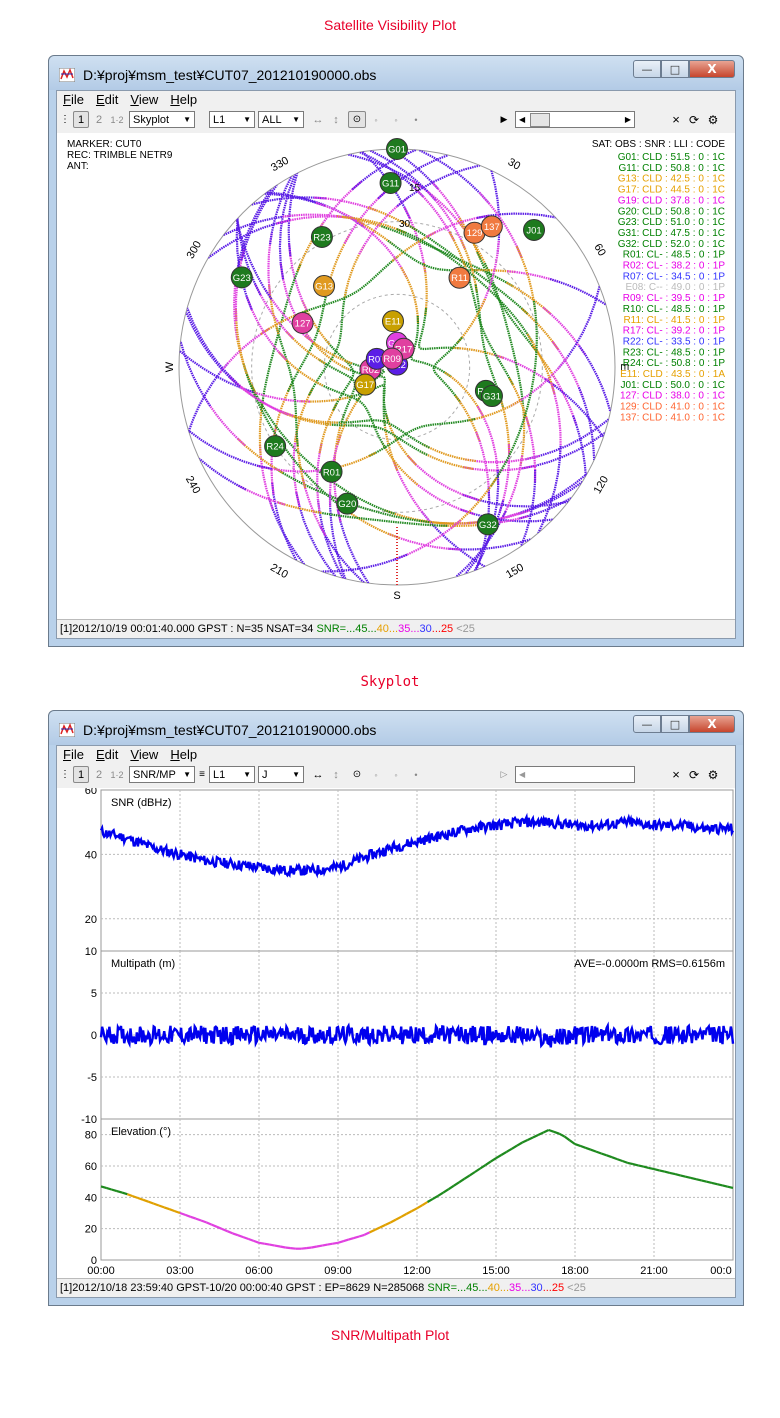  Describe the element at coordinates (281, 774) in the screenshot. I see `sat-select: J ▼` at that location.